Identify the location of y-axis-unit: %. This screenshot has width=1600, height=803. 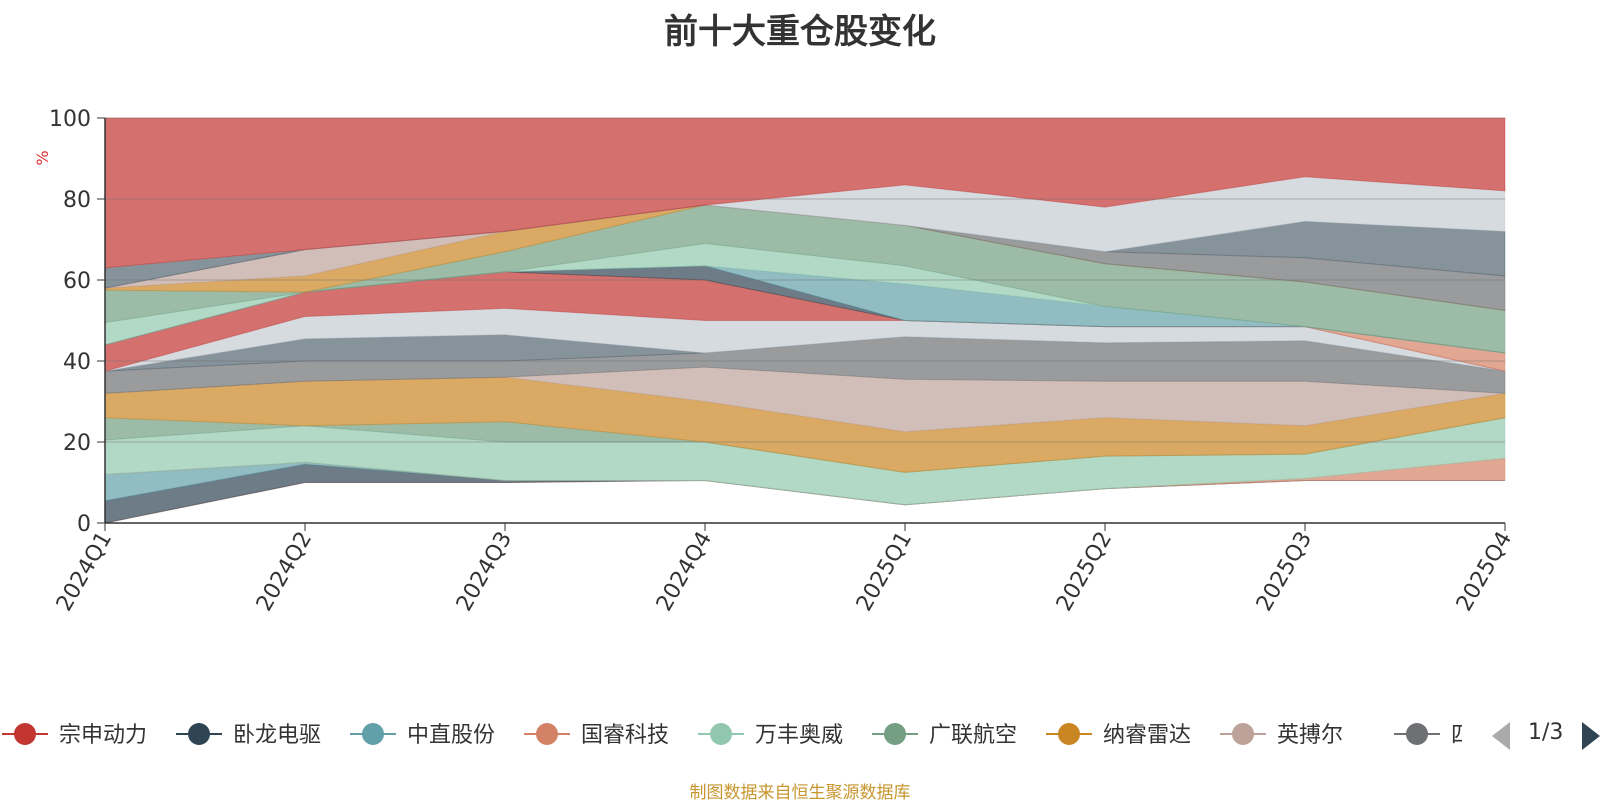
(42, 157).